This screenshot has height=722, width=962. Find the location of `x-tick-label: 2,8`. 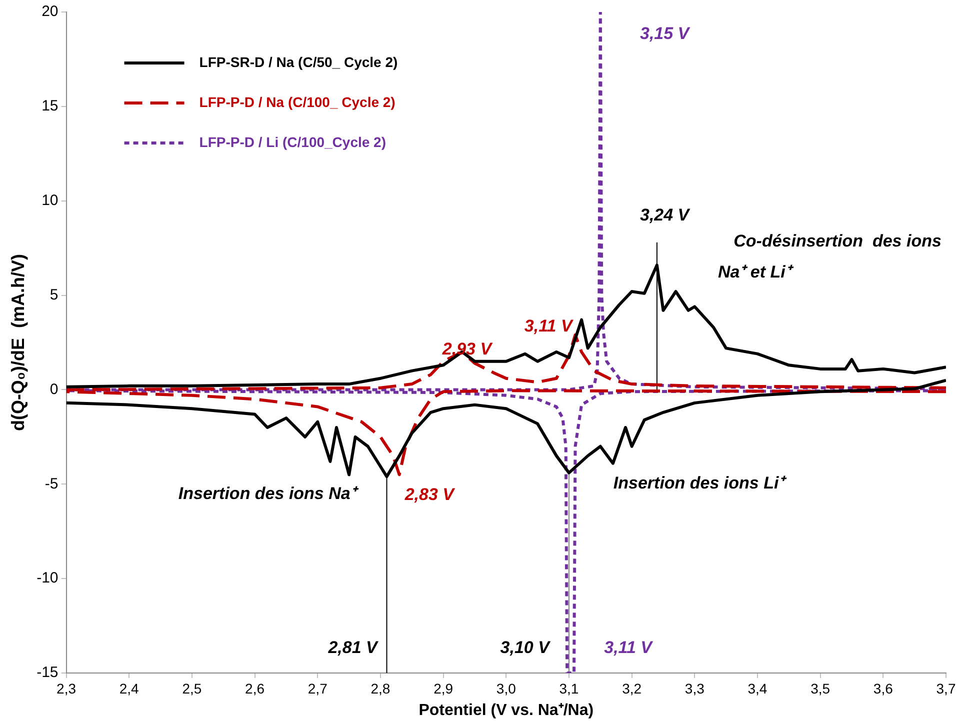

x-tick-label: 2,8 is located at coordinates (380, 688).